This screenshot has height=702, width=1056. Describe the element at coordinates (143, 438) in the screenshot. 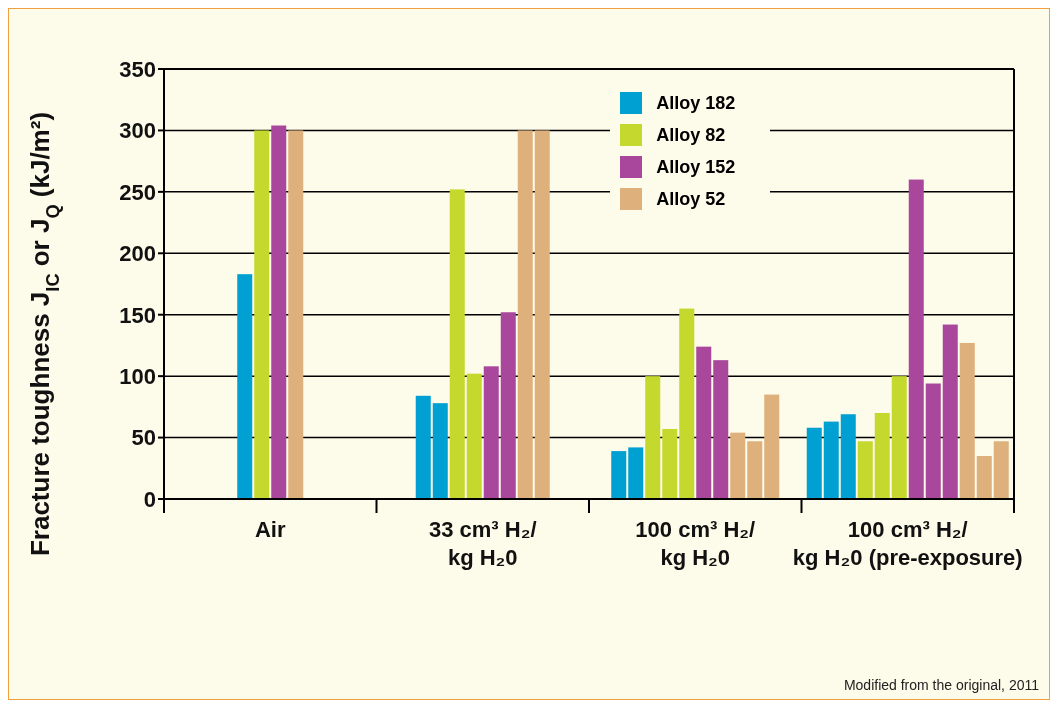

I see `y-tick-label: 50` at that location.